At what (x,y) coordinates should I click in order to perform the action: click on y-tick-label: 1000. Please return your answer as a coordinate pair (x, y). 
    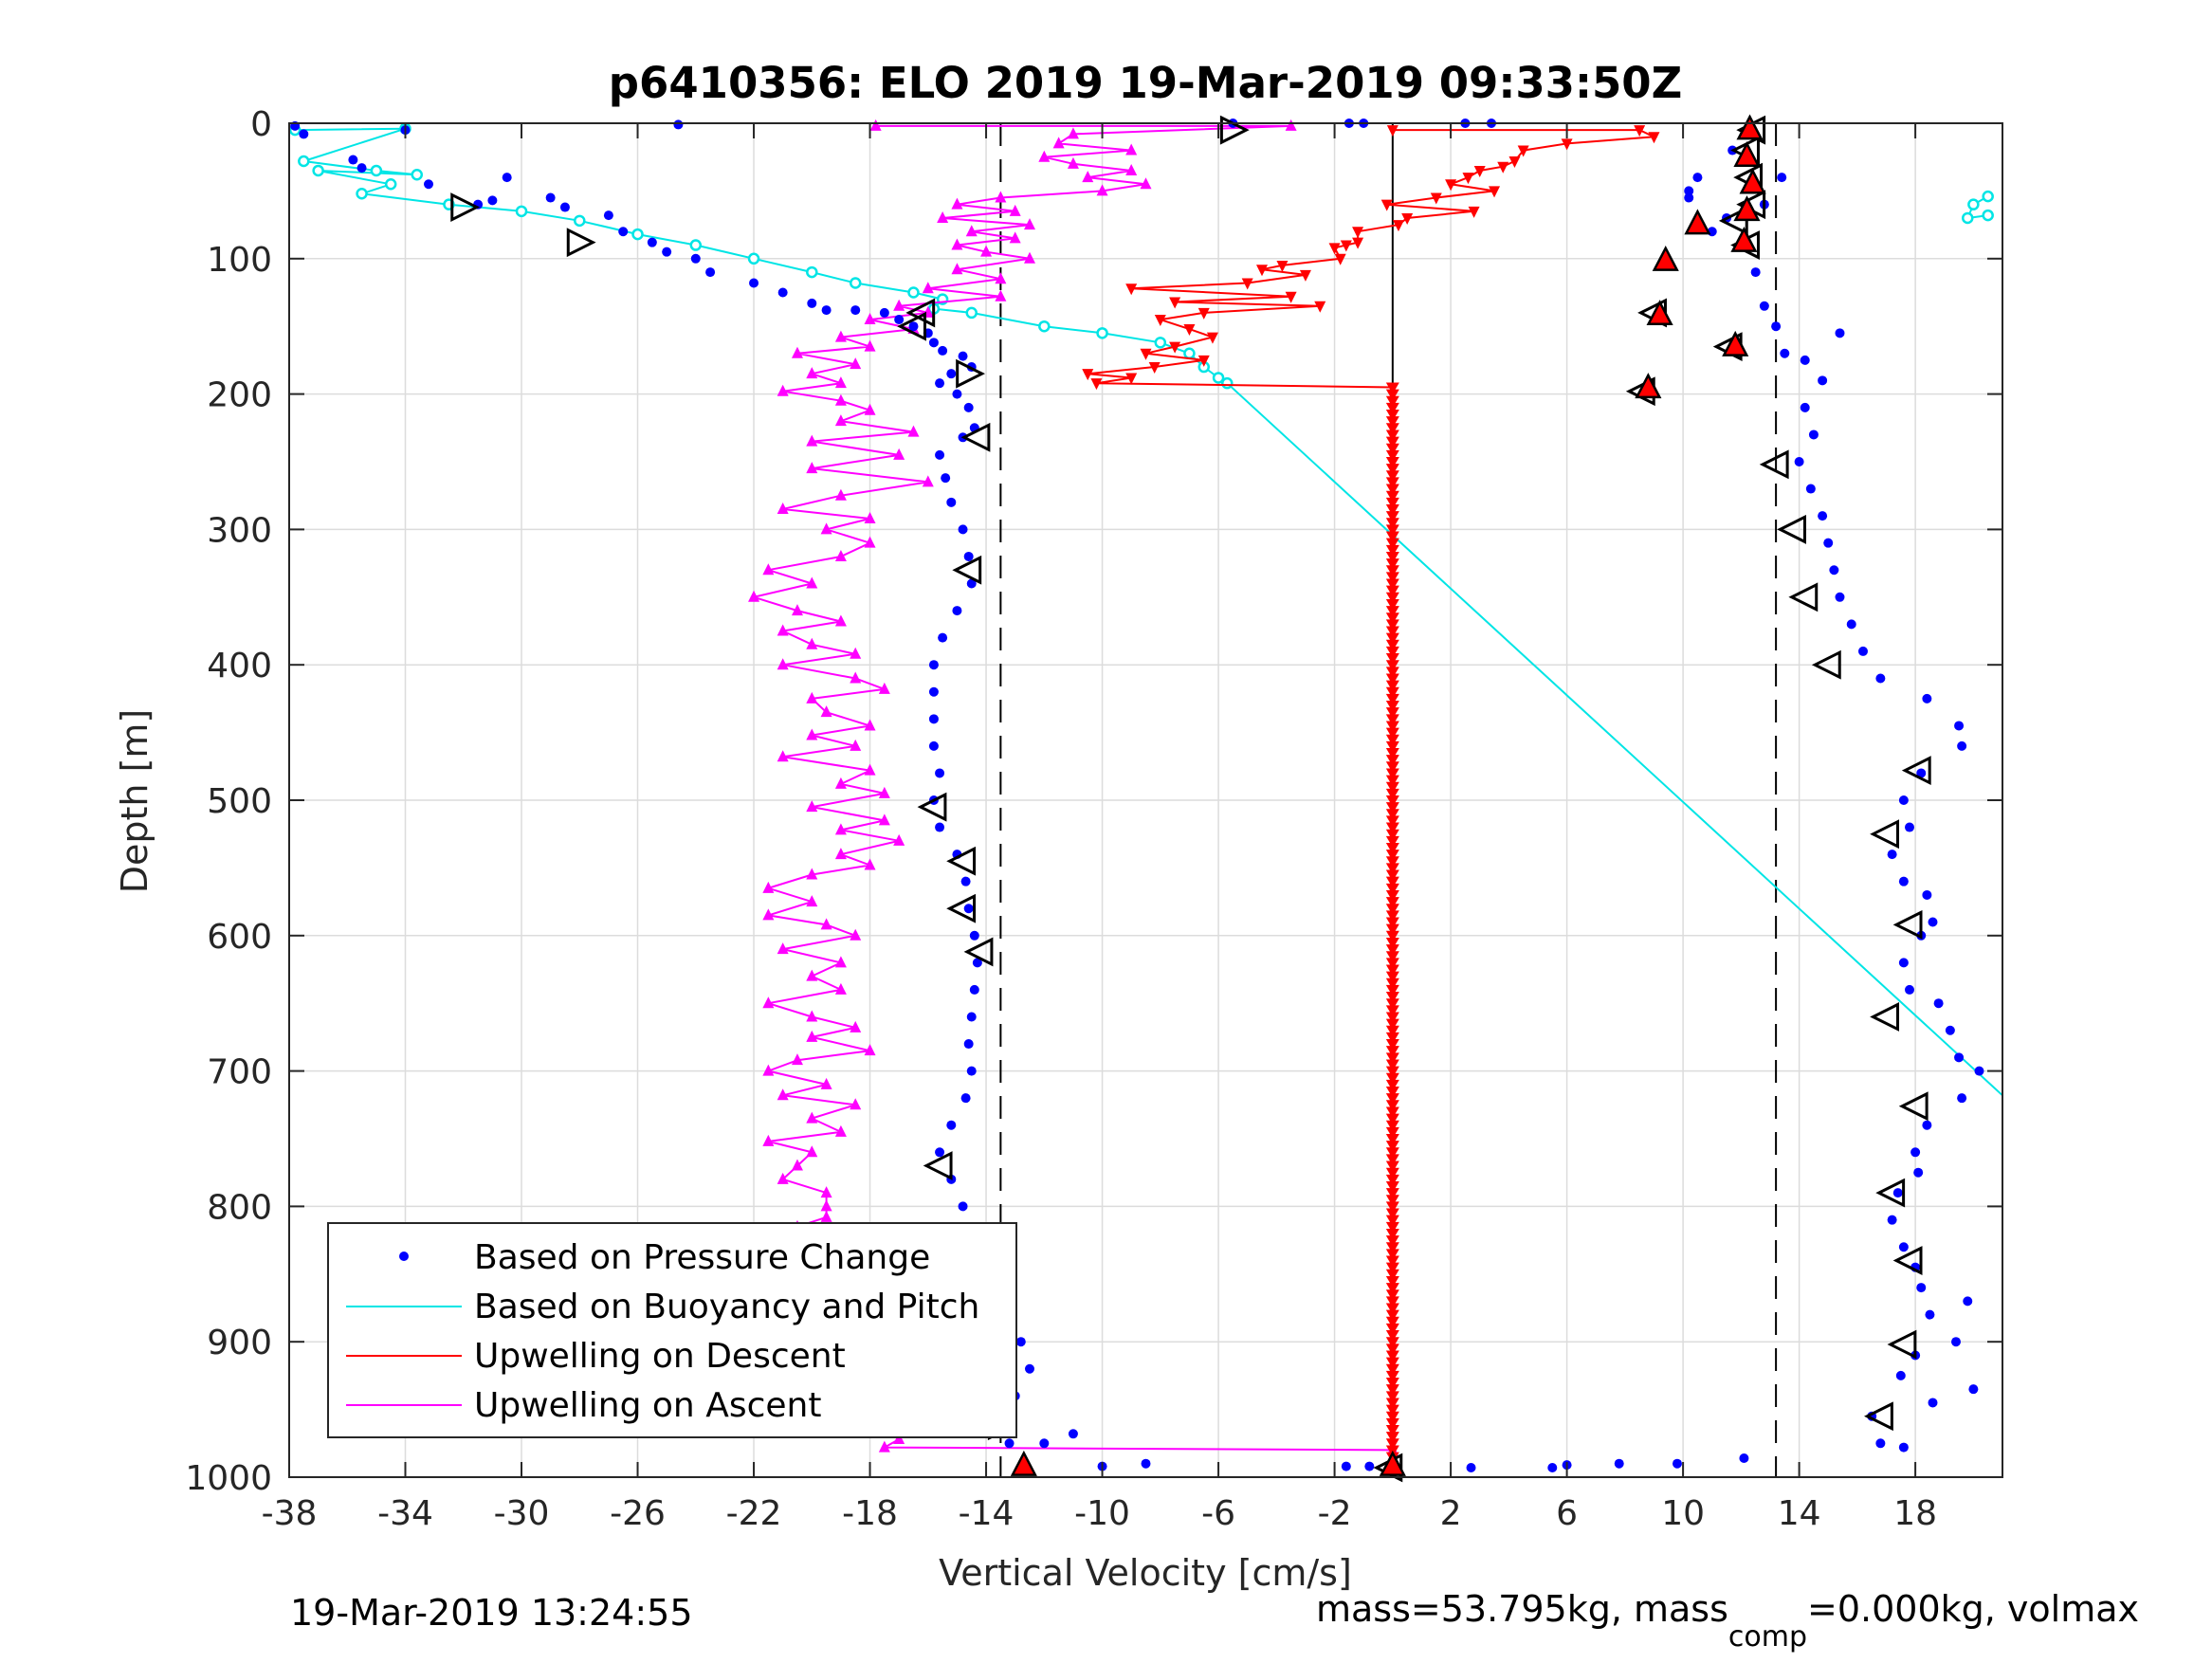
    Looking at the image, I should click on (228, 1478).